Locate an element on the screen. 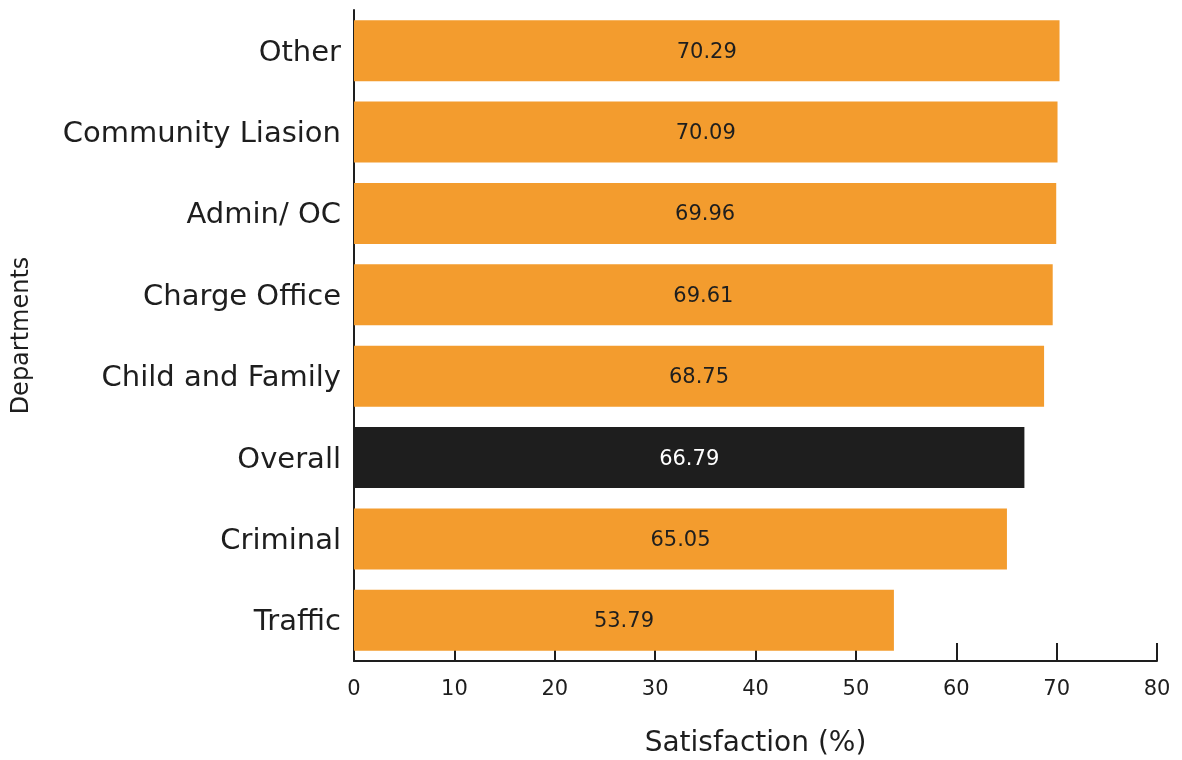 This screenshot has width=1182, height=760. x-tick-label: 30 is located at coordinates (655, 687).